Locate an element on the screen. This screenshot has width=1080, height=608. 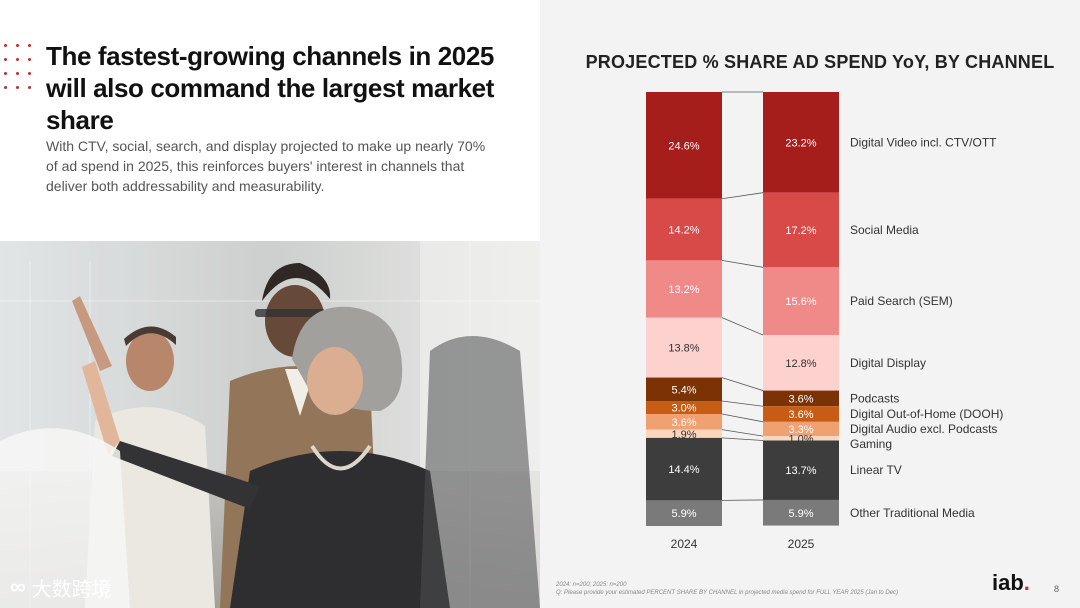
bar-value-label: 14.4% is located at coordinates (683, 470).